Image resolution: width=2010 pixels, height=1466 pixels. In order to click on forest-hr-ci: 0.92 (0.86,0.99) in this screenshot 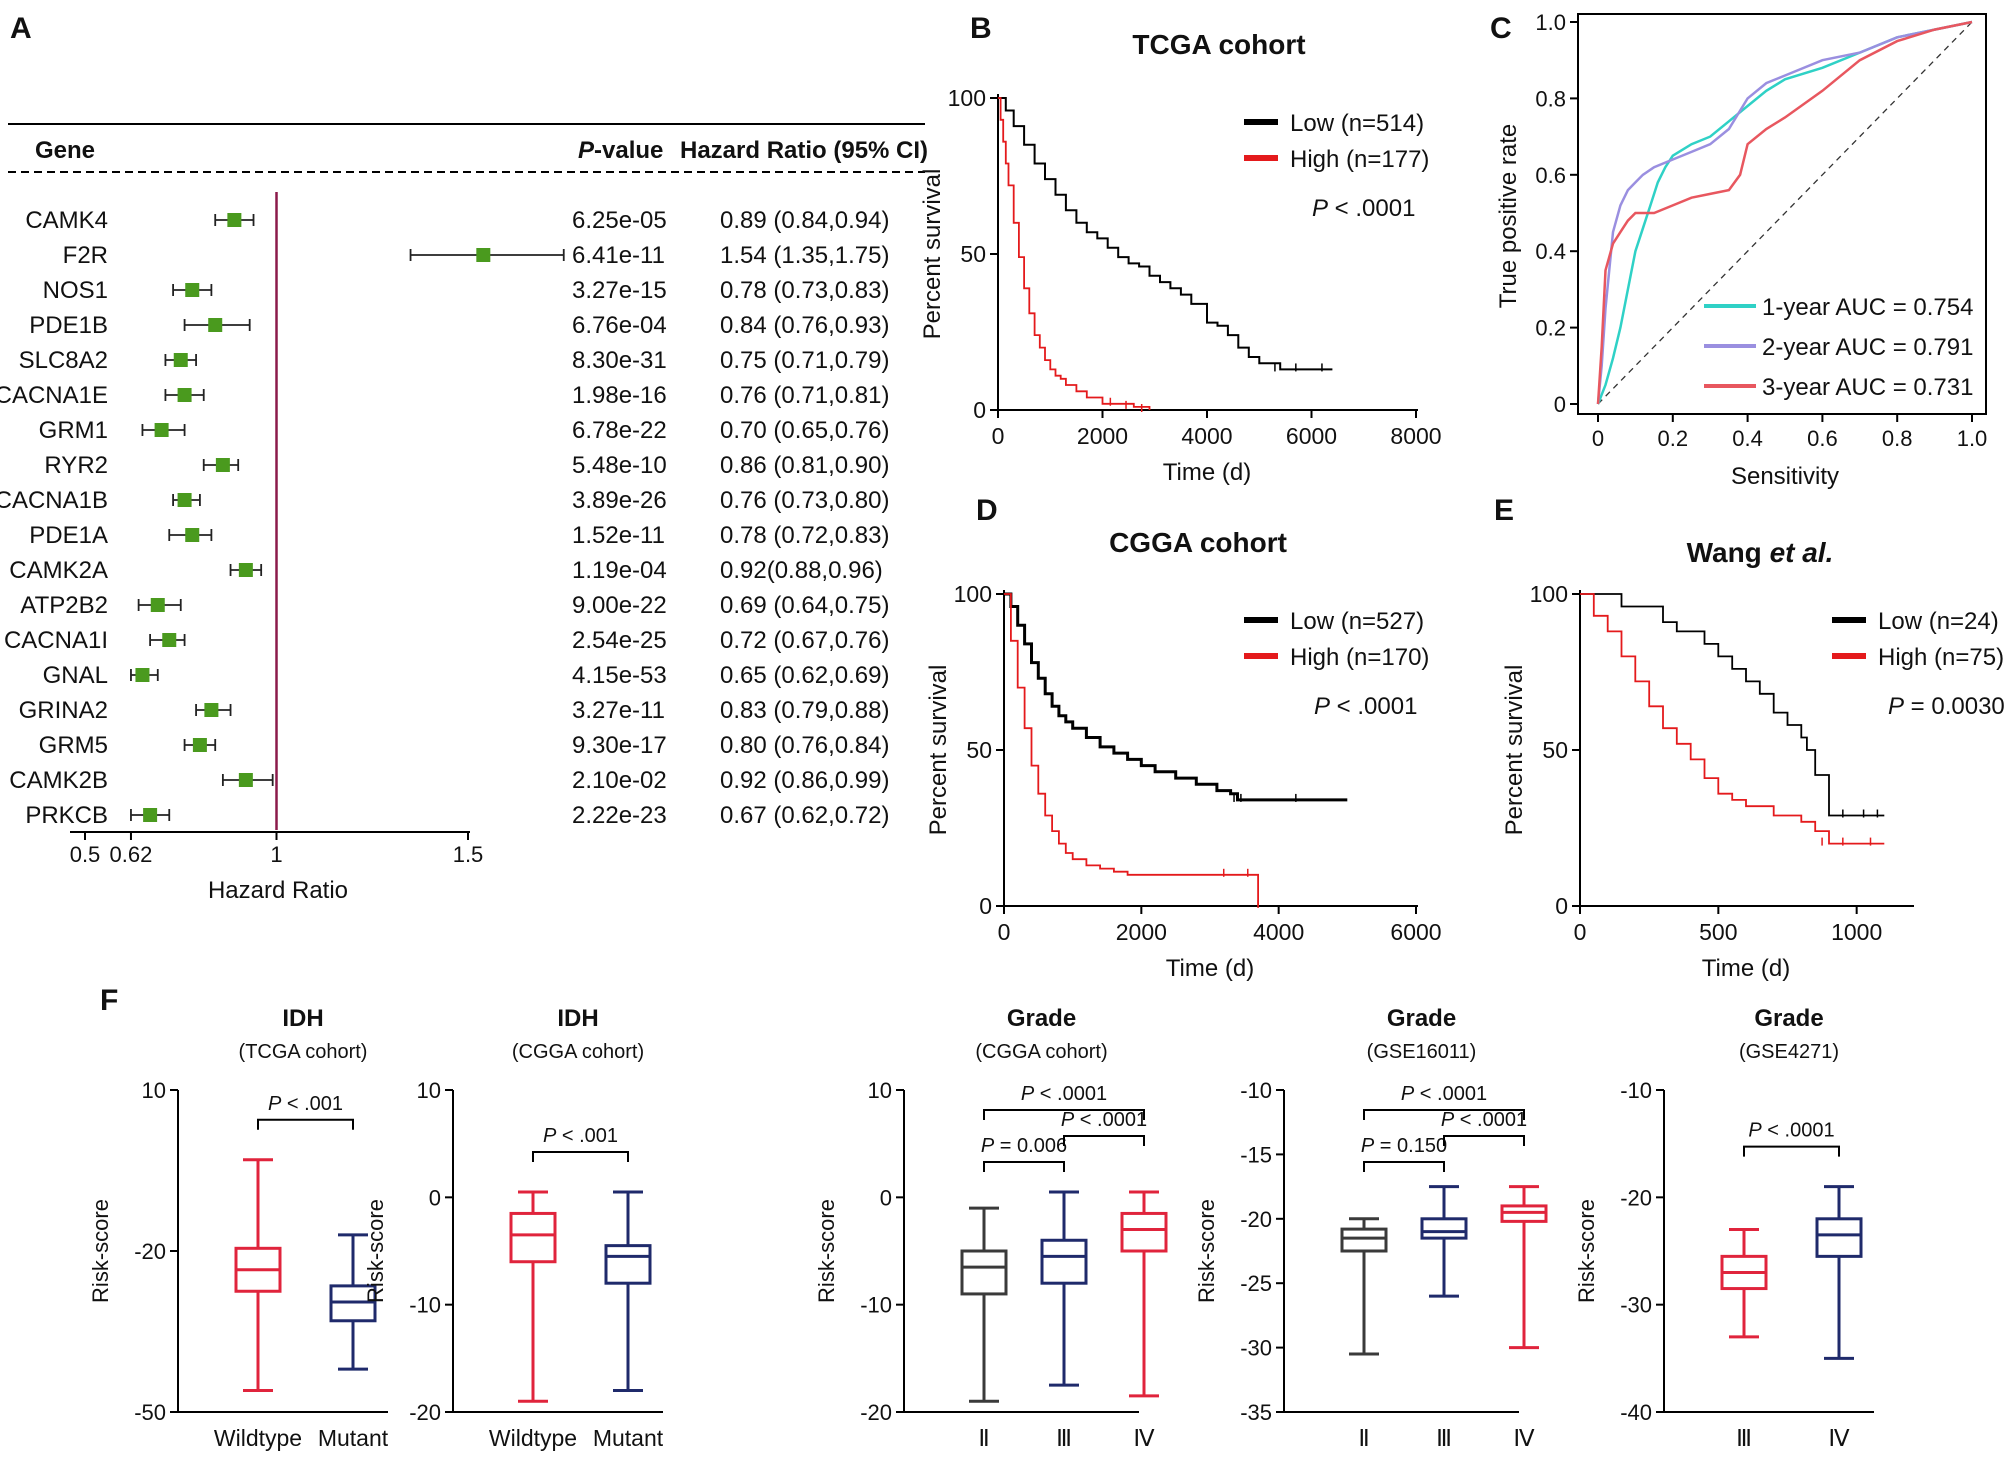, I will do `click(804, 780)`.